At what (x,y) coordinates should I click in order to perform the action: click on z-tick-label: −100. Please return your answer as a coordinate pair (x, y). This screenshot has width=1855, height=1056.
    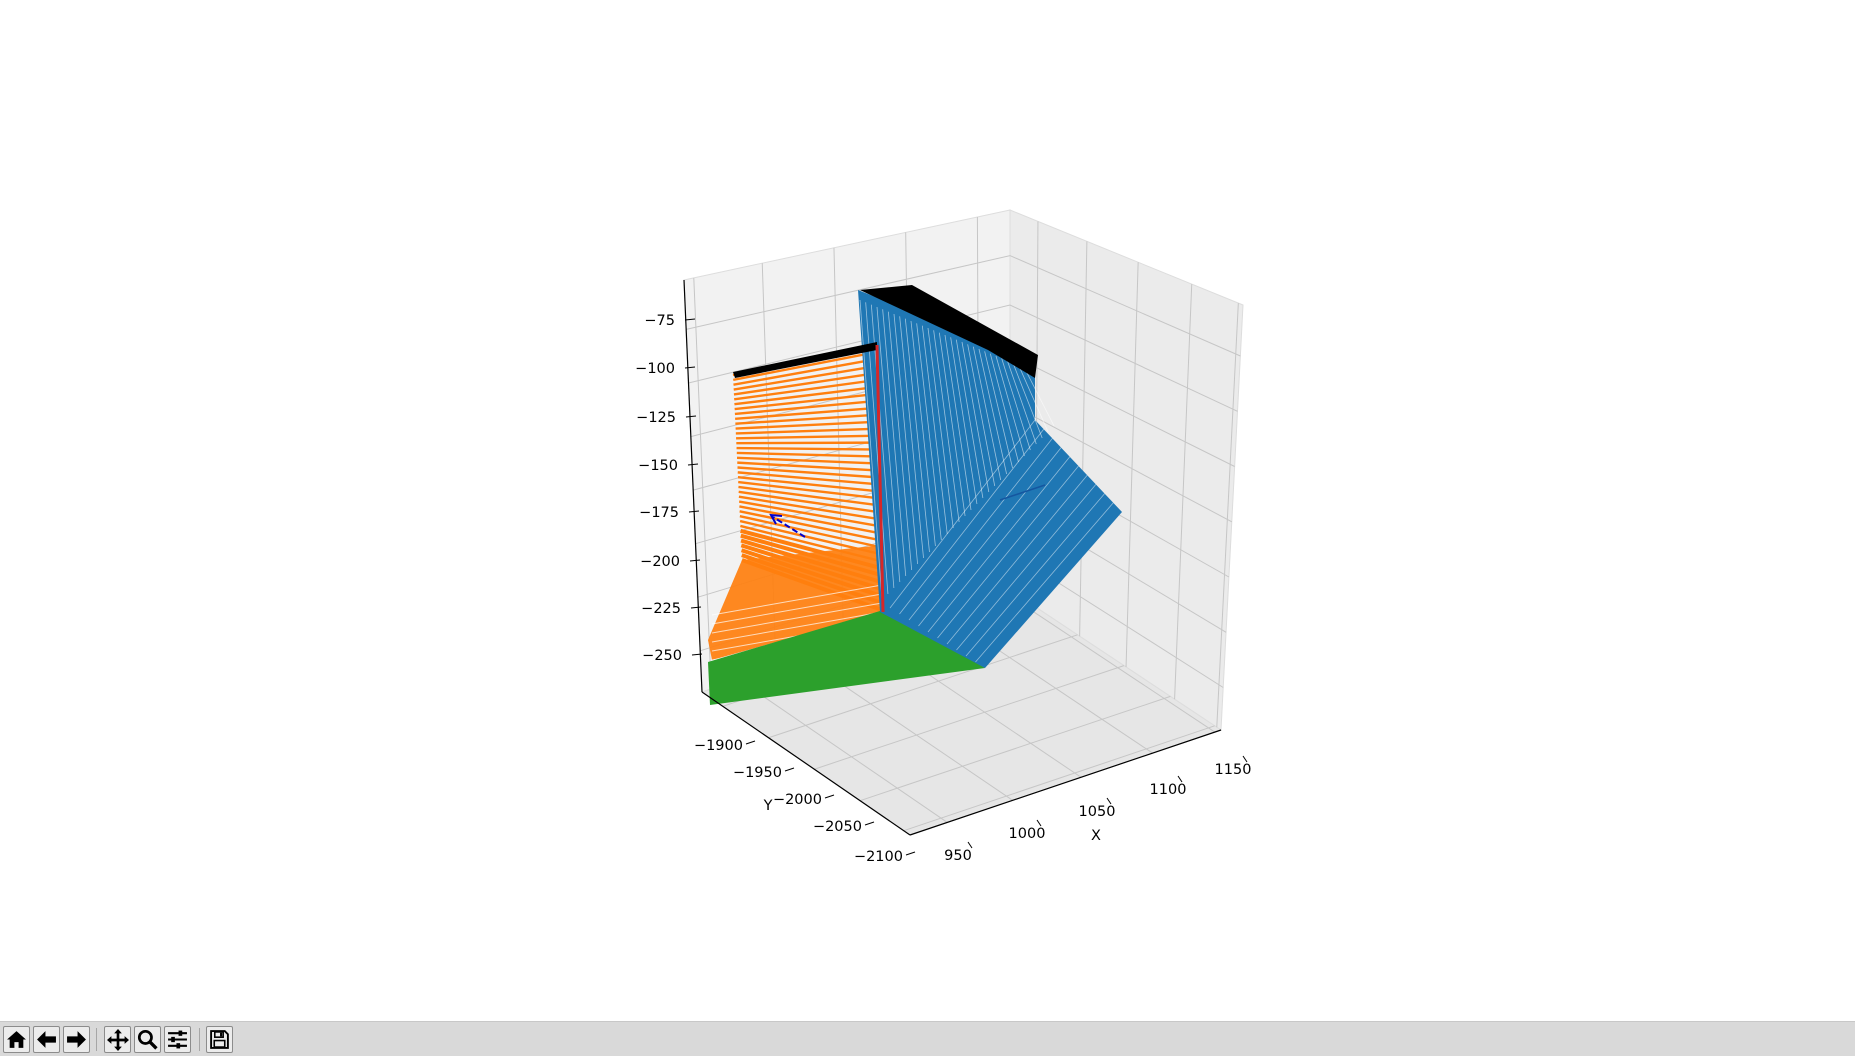
    Looking at the image, I should click on (655, 369).